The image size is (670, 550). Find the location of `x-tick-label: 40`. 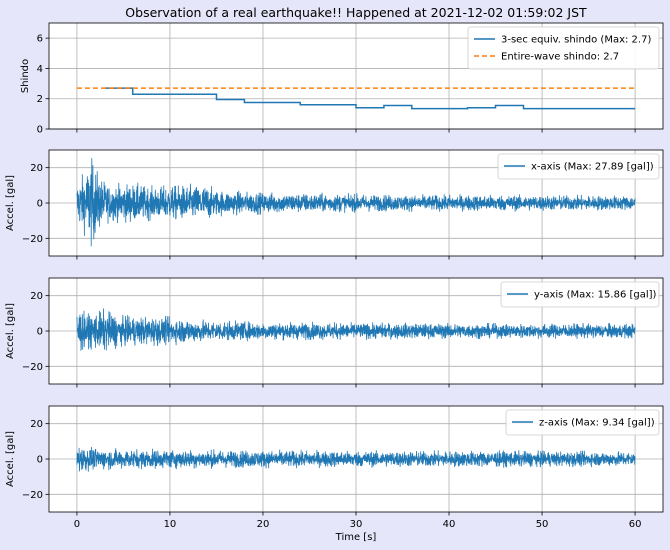

x-tick-label: 40 is located at coordinates (449, 524).